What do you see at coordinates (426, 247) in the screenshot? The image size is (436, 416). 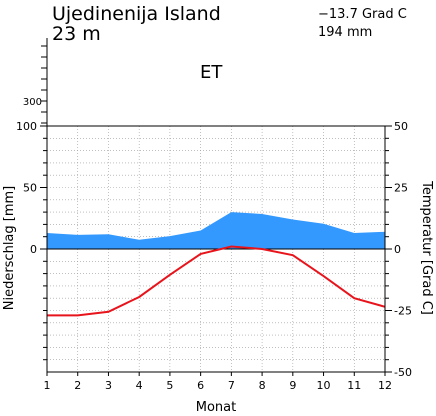 I see `right-axis-label: Temperatur [Grad C]` at bounding box center [426, 247].